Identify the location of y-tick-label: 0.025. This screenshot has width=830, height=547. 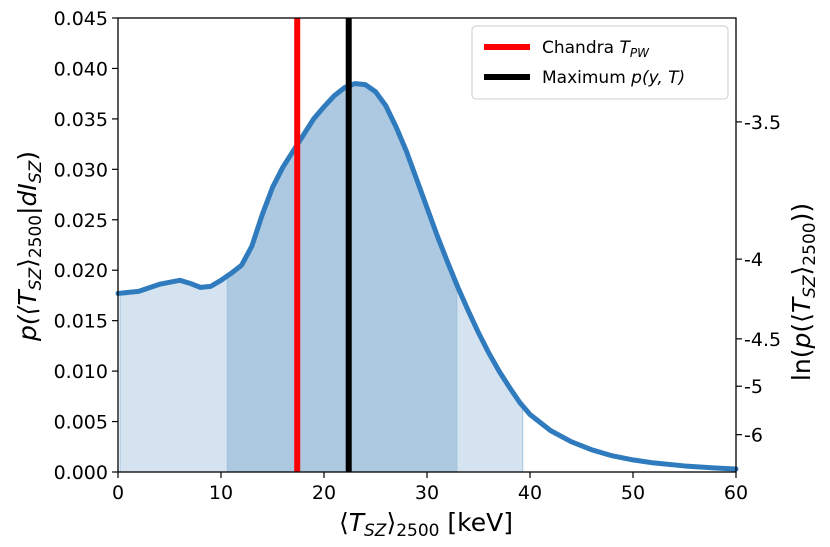
(81, 221).